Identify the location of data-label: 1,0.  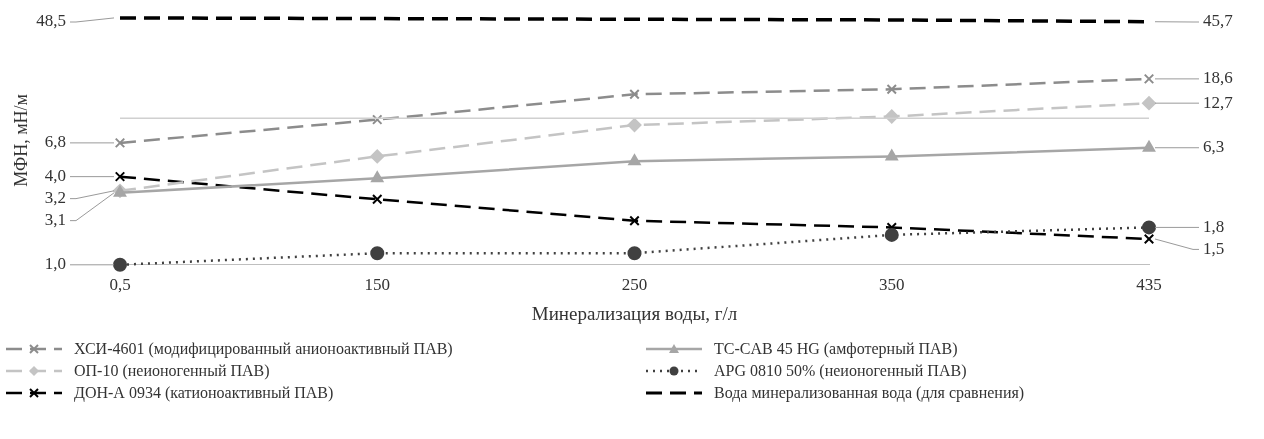
(55, 264).